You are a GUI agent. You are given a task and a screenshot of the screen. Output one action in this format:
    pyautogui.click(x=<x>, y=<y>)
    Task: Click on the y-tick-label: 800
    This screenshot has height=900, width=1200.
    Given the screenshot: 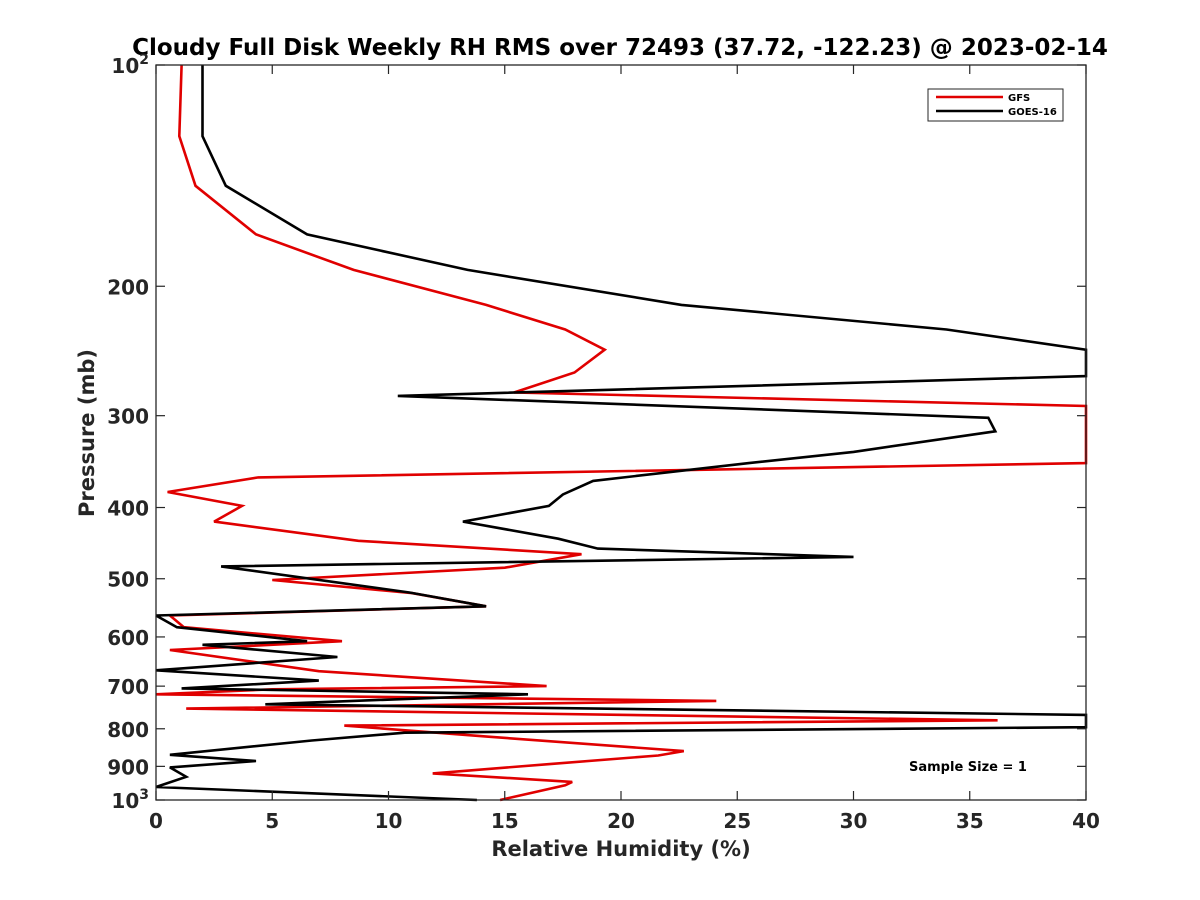 What is the action you would take?
    pyautogui.click(x=128, y=730)
    